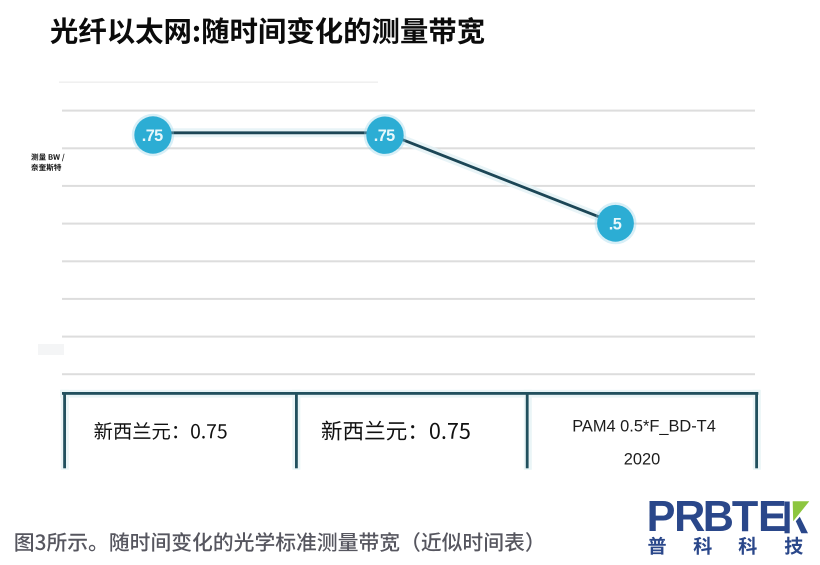  I want to click on svg-text: PRBTE, so click(717, 517).